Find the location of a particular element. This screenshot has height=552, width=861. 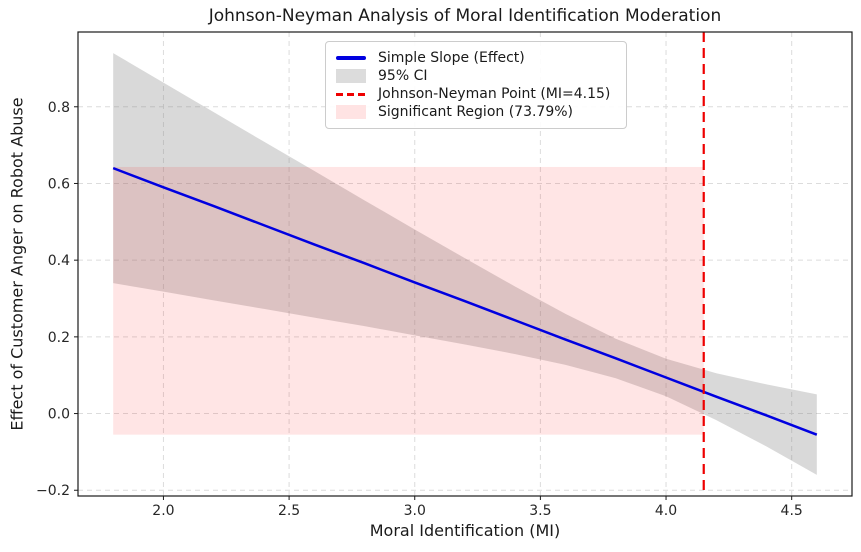

x-tick-label: 3.5 is located at coordinates (540, 511).